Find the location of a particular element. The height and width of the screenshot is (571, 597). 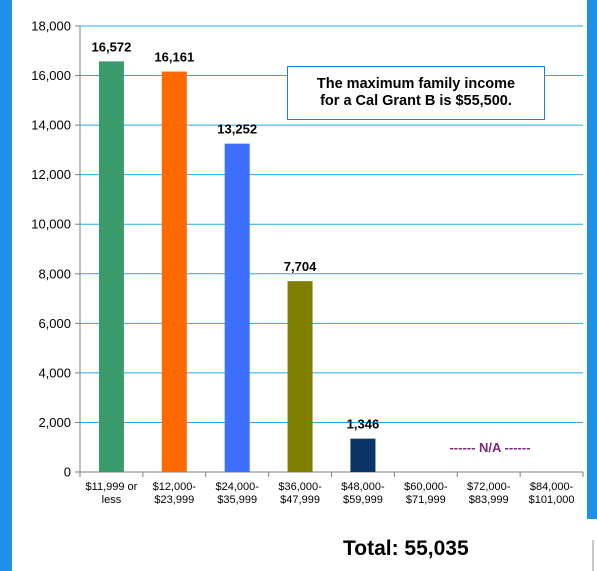

x-tick-label: $36,000- is located at coordinates (300, 487).